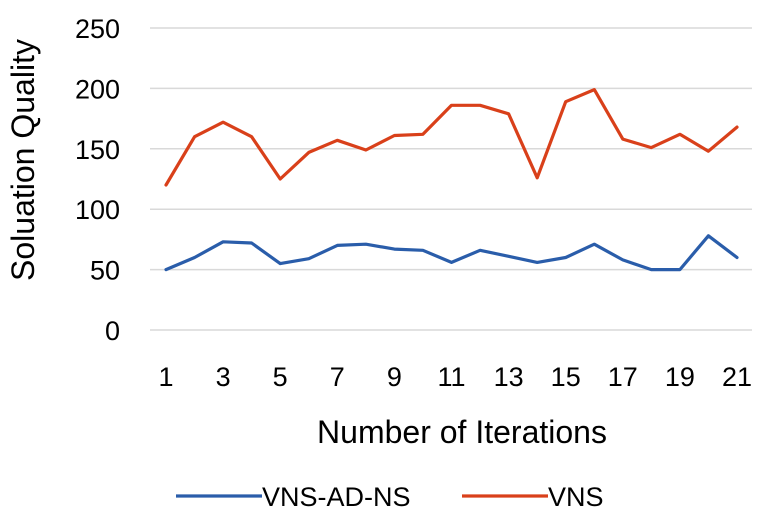 Image resolution: width=762 pixels, height=519 pixels. I want to click on series-line-vns-ad-ns, so click(451, 253).